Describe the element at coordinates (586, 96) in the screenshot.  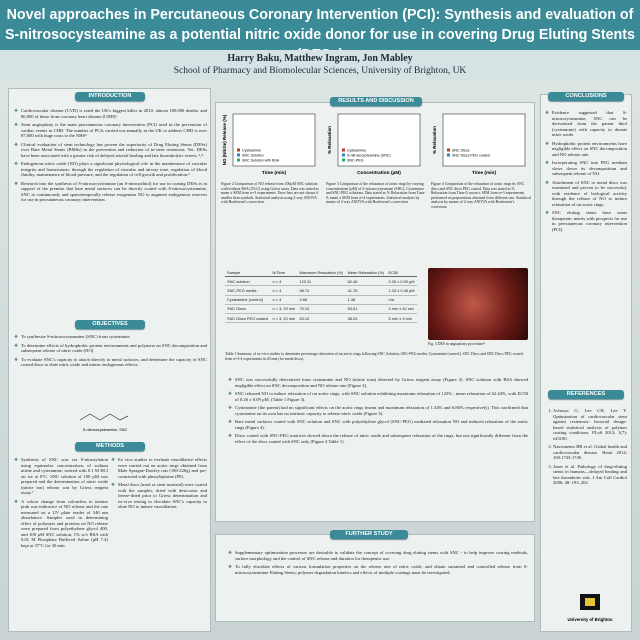
I see `section-heading: CONCLUSIONS` at that location.